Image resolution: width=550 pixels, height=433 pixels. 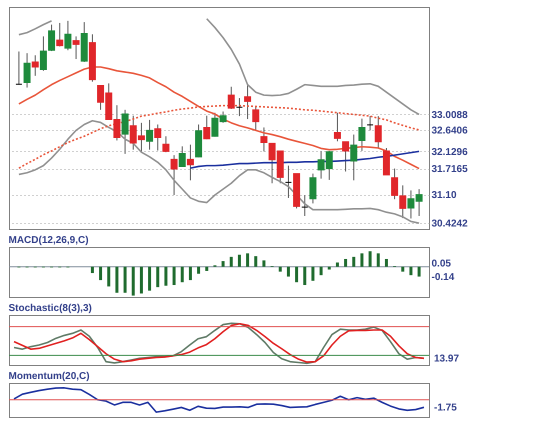 I want to click on chart-title: Stochastic(8(3),3), so click(x=50, y=308).